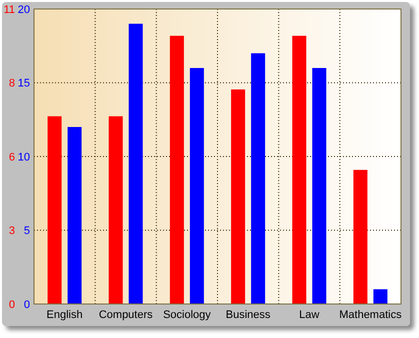 The height and width of the screenshot is (338, 419). Describe the element at coordinates (11, 304) in the screenshot. I see `y2-tick-label: 0` at that location.